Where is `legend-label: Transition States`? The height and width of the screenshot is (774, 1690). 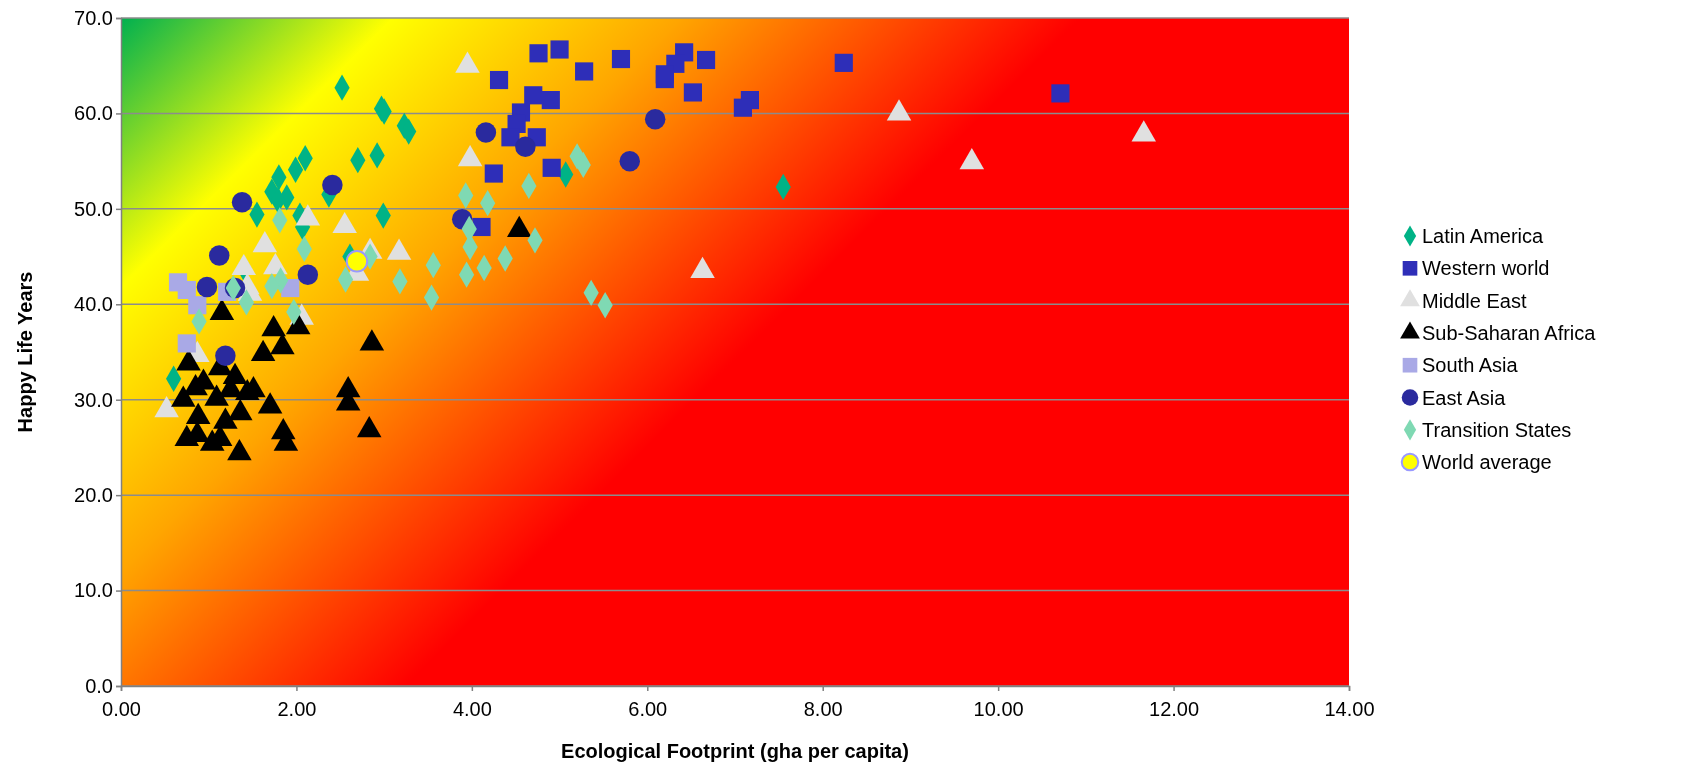
legend-label: Transition States is located at coordinates (1497, 429).